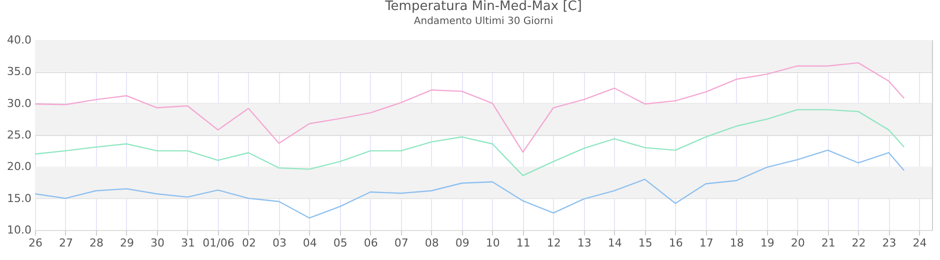 The width and height of the screenshot is (940, 260). I want to click on chart-title: Temperatura Min-Med-Max [C], so click(483, 7).